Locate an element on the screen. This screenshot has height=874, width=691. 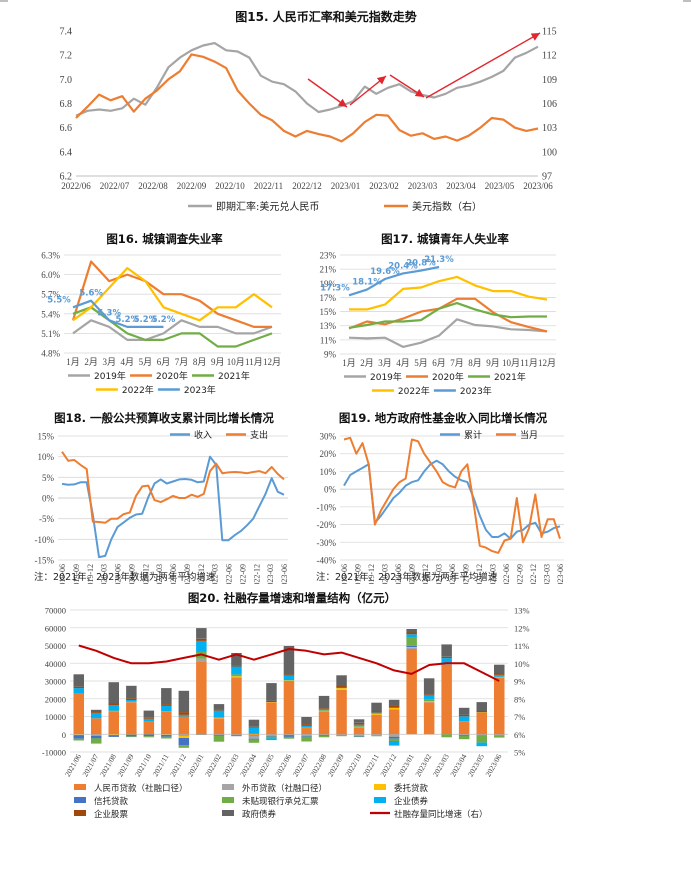
fig15-x-tick: 2023/03 is located at coordinates (423, 186).